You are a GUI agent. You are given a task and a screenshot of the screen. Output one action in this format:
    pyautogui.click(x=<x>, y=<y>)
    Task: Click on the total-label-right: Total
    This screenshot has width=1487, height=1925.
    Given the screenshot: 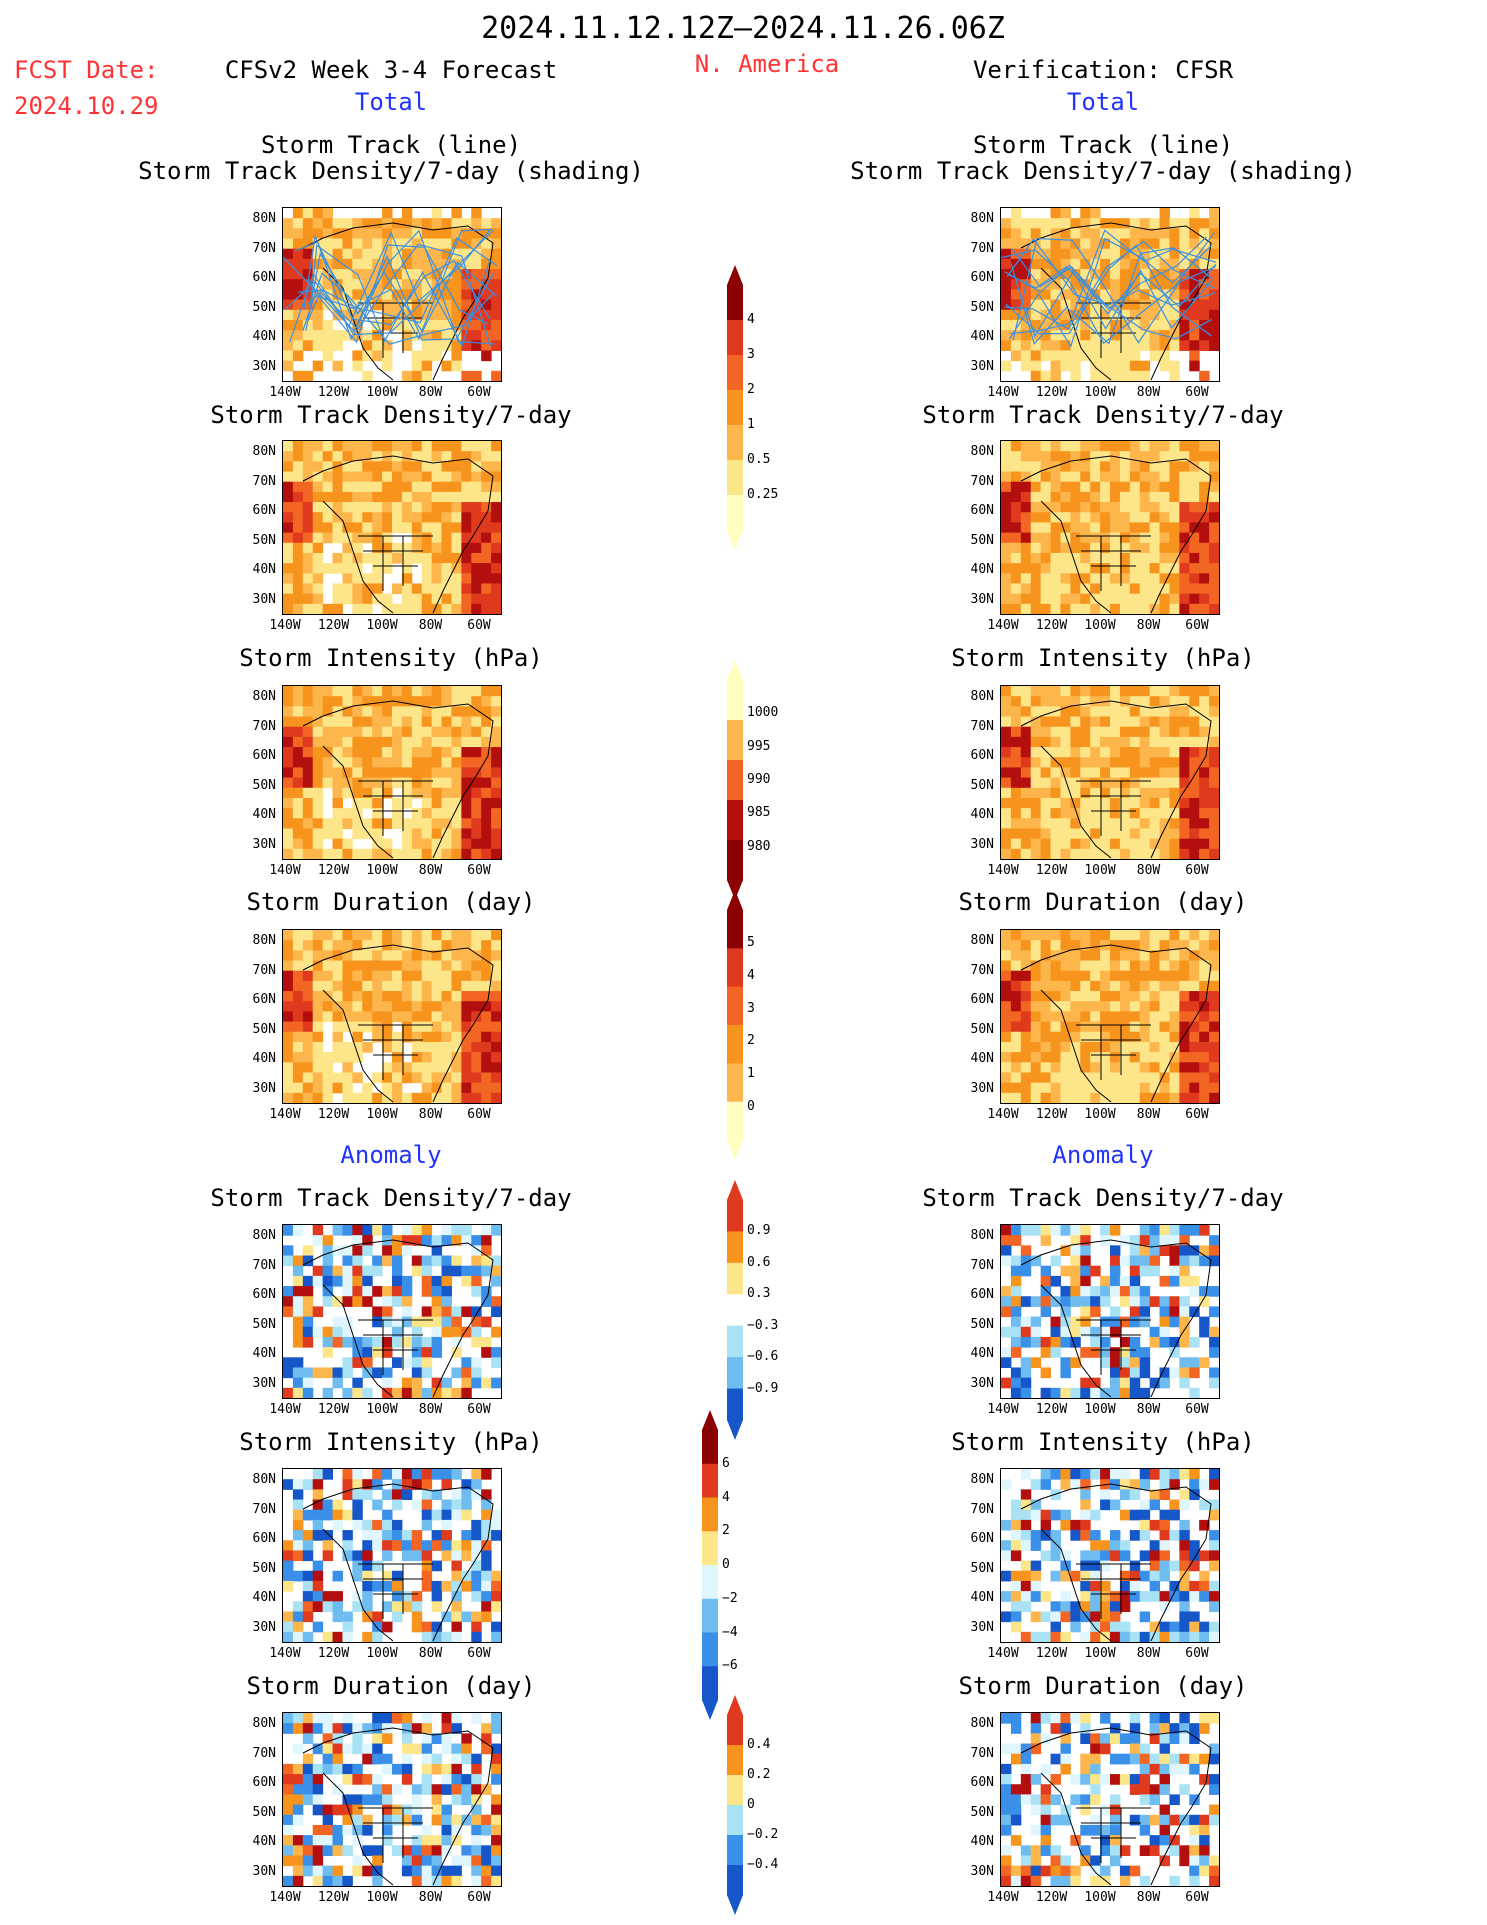 What is the action you would take?
    pyautogui.click(x=1103, y=102)
    